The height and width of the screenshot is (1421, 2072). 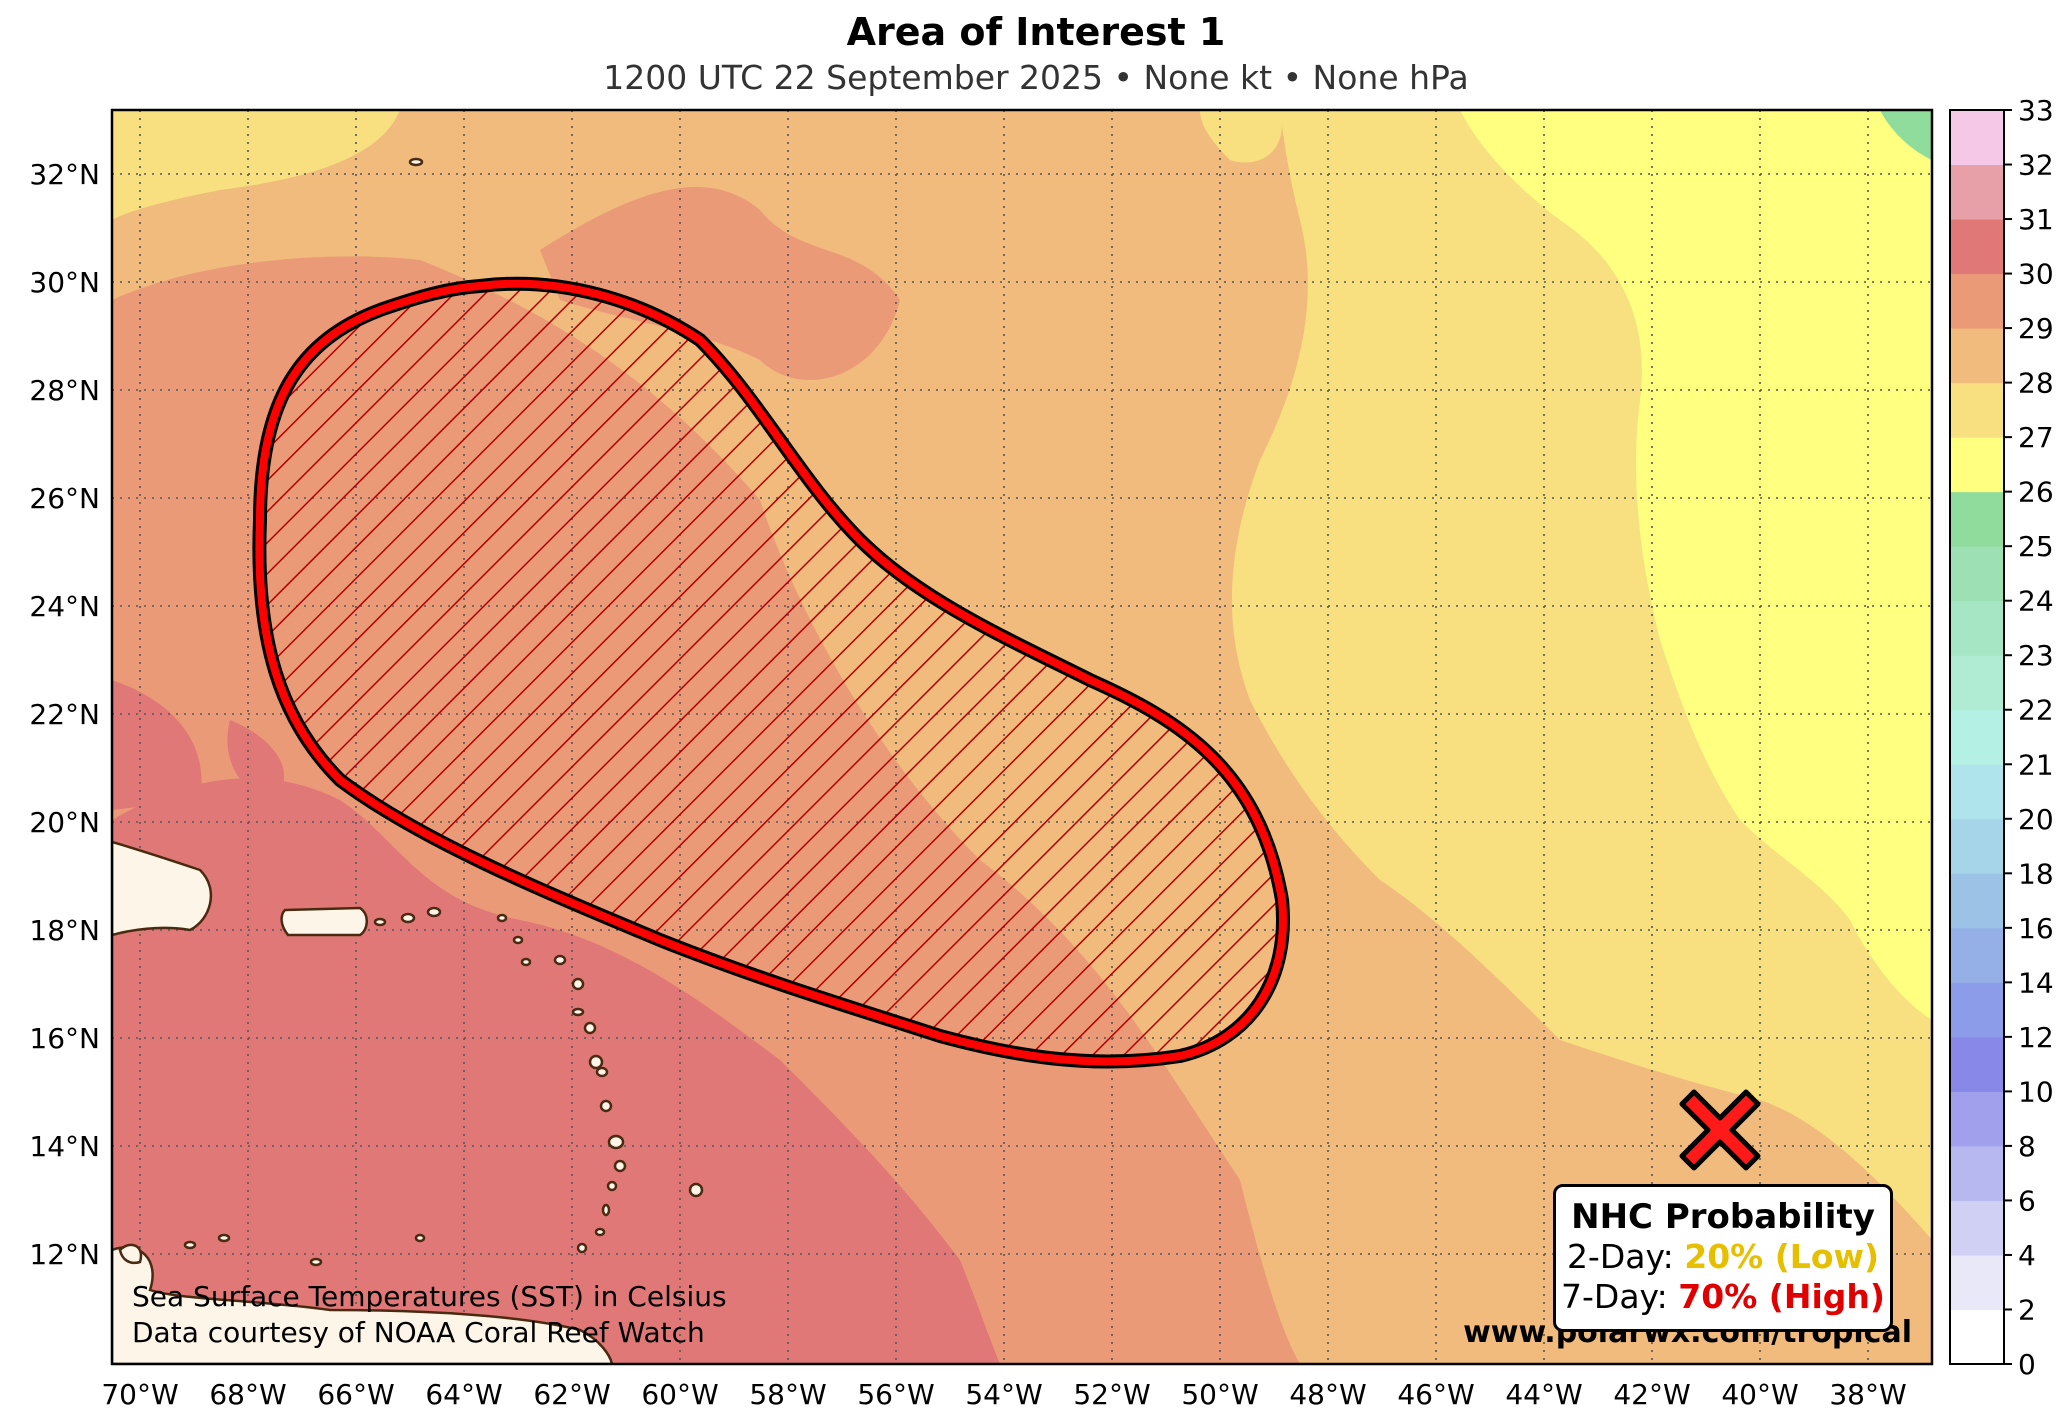 I want to click on lat-tick: 14°N, so click(x=64, y=1146).